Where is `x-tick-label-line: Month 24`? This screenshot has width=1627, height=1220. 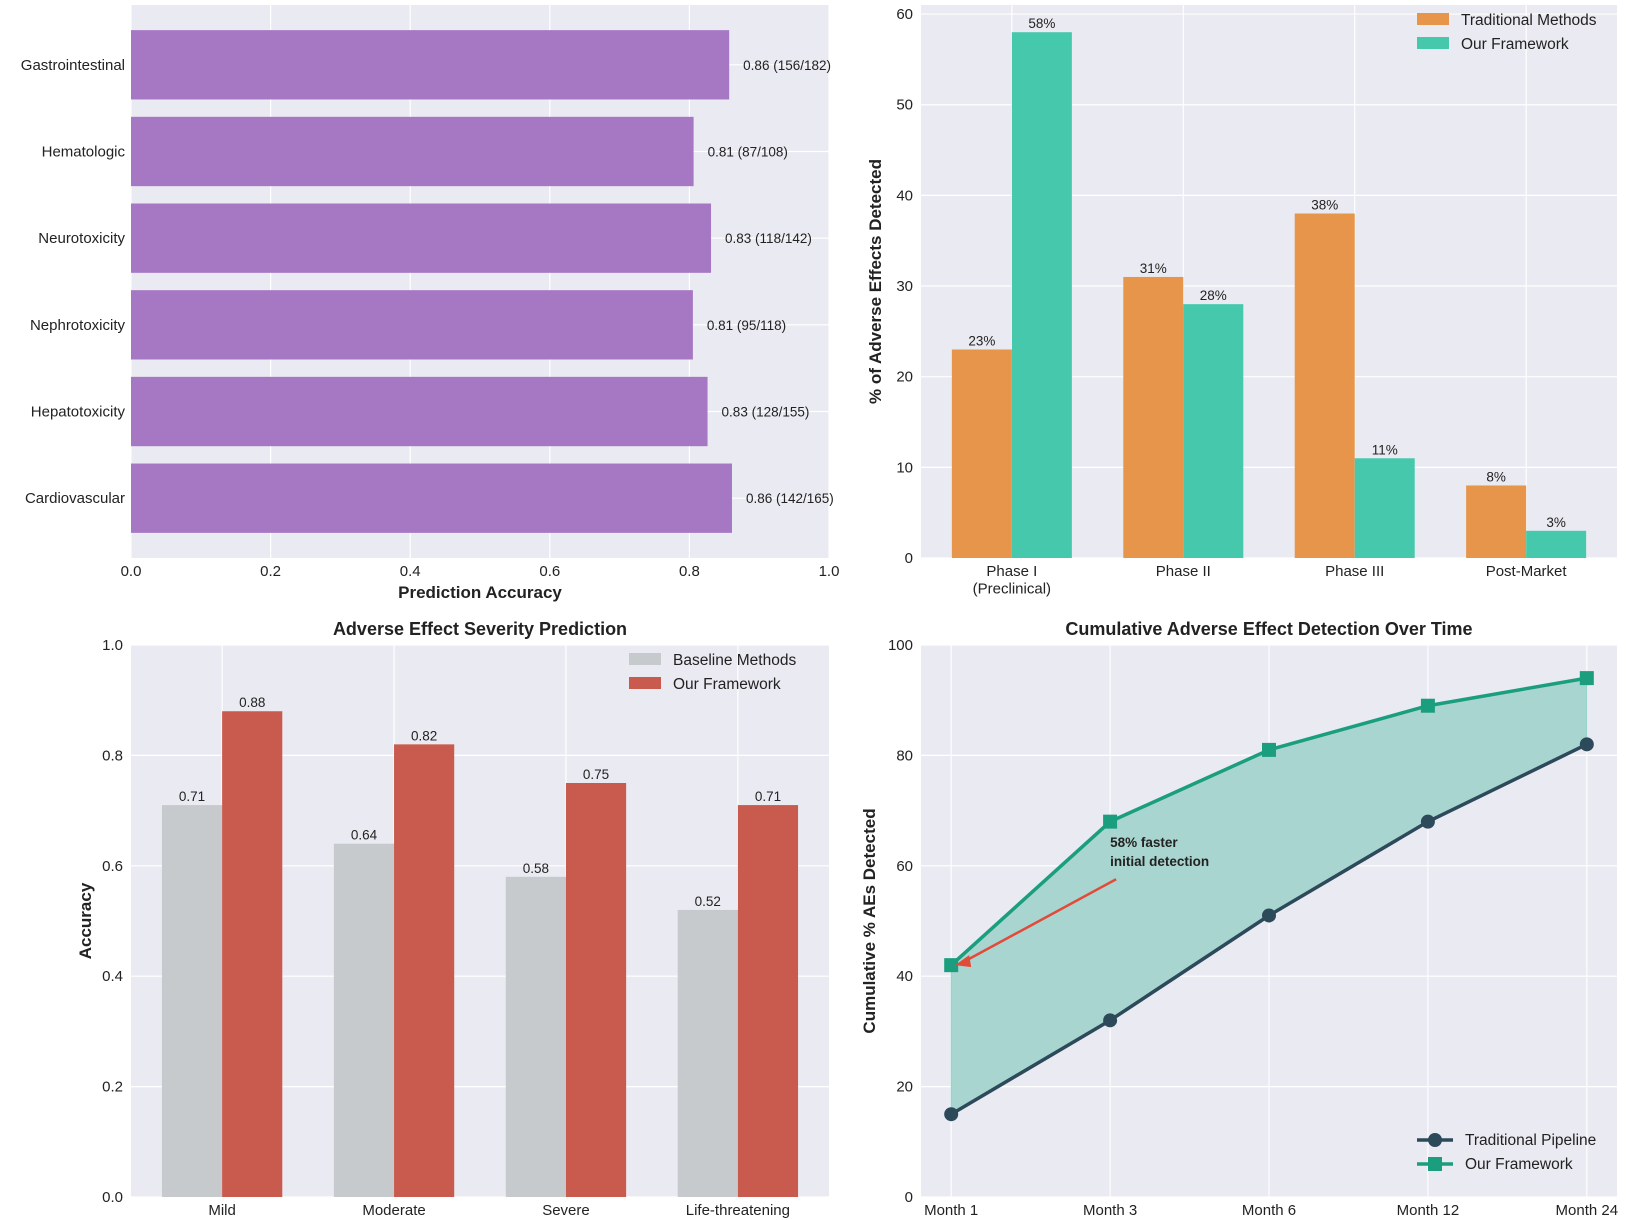 x-tick-label-line: Month 24 is located at coordinates (1587, 1210).